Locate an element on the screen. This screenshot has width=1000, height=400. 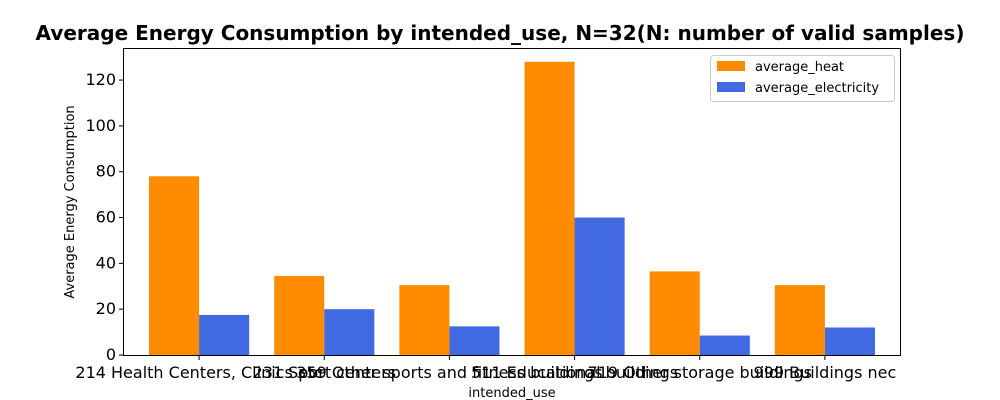
y-axis: 0 20 40 60 80 100 120 is located at coordinates (104, 217).